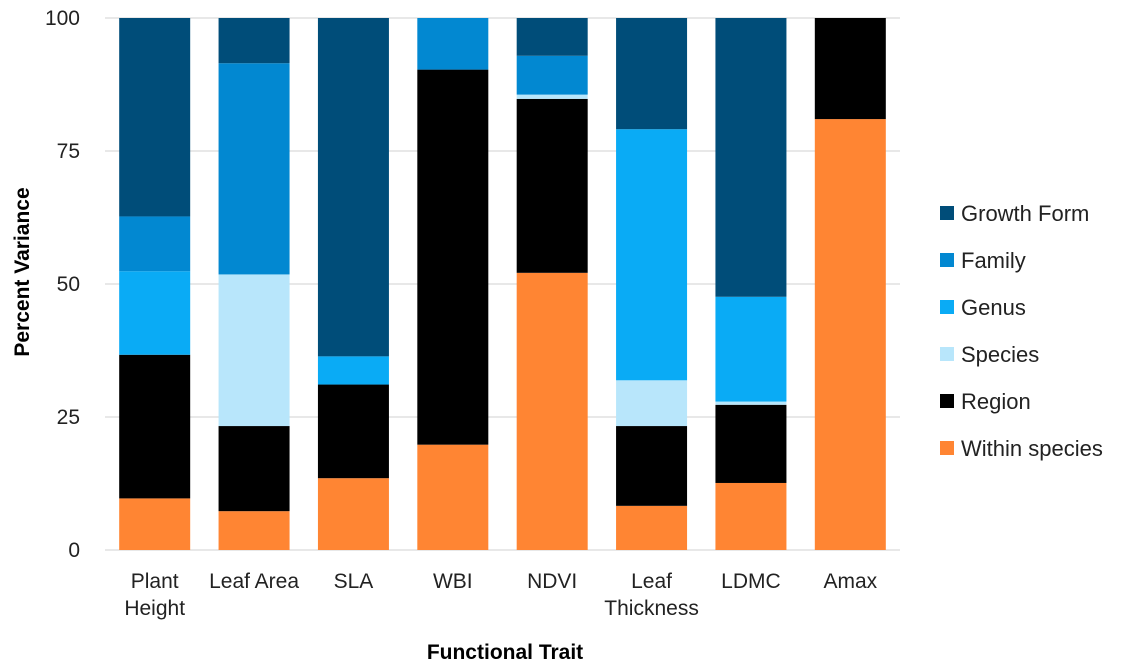 The height and width of the screenshot is (667, 1134). I want to click on y-tick-label: 75, so click(68, 151).